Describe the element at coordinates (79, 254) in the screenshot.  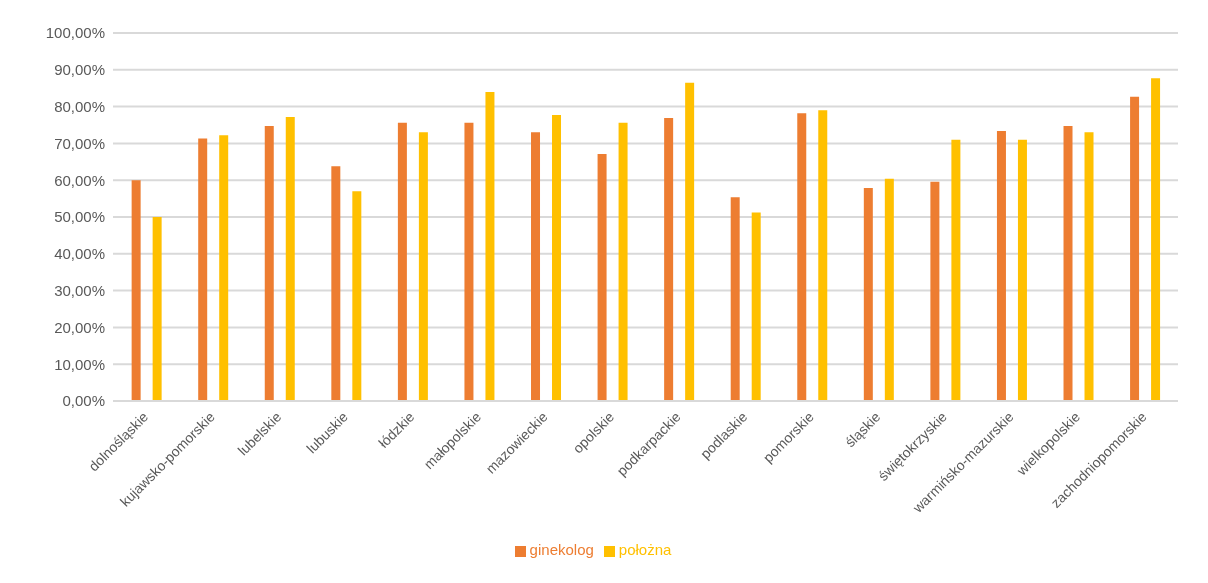
I see `y-tick-label: 40,00%` at that location.